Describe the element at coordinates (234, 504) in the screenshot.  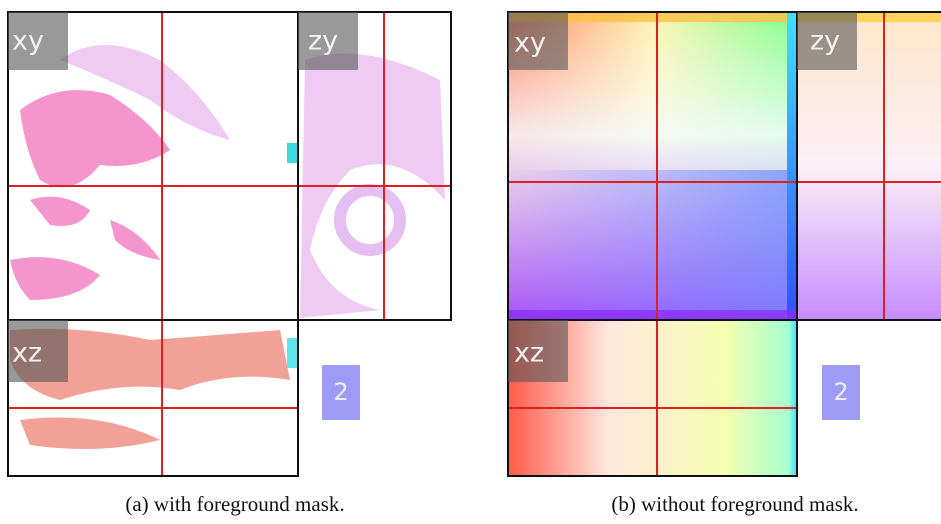
I see `caption: (a) with foreground mask.` at that location.